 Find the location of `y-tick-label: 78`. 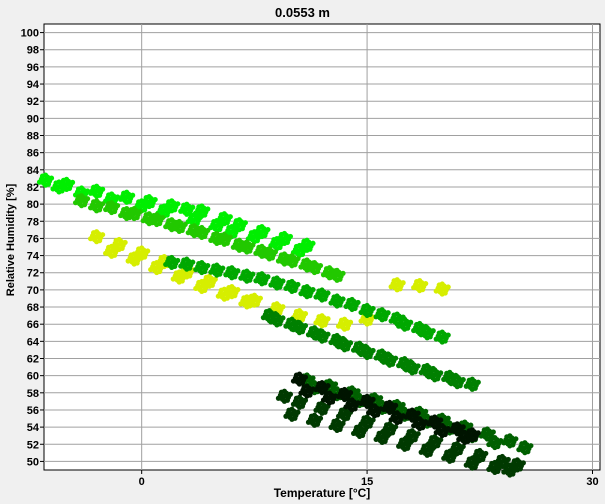

y-tick-label: 78 is located at coordinates (33, 222).